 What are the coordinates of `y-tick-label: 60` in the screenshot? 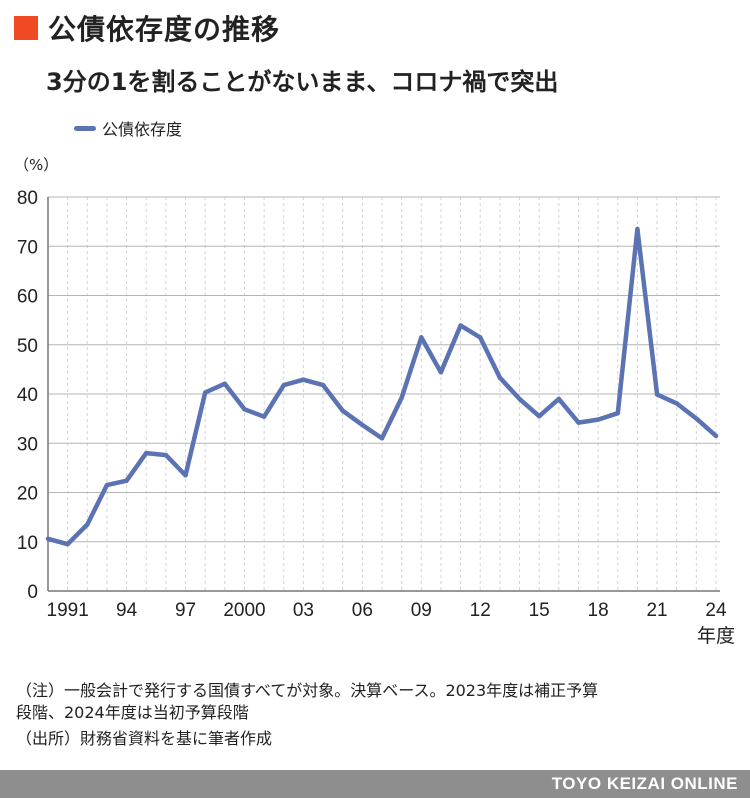 It's located at (27, 297).